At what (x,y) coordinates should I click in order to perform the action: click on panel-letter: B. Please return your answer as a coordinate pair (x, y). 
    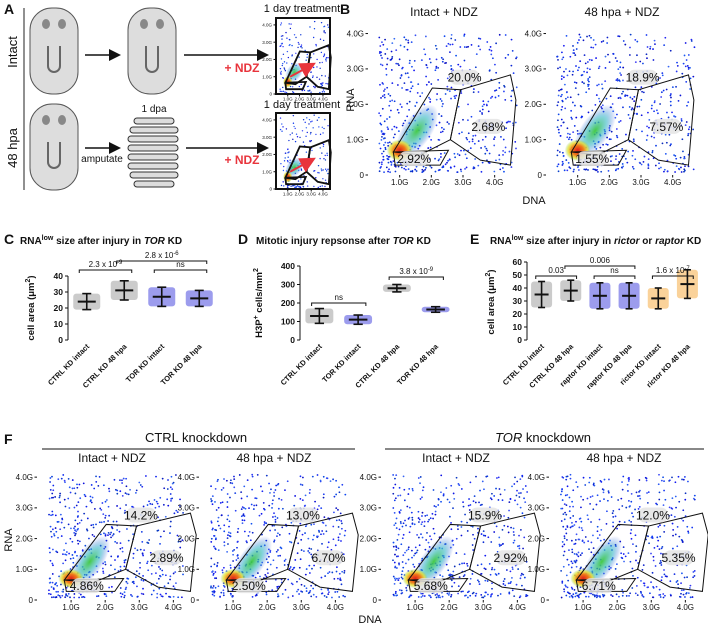
    Looking at the image, I should click on (345, 9).